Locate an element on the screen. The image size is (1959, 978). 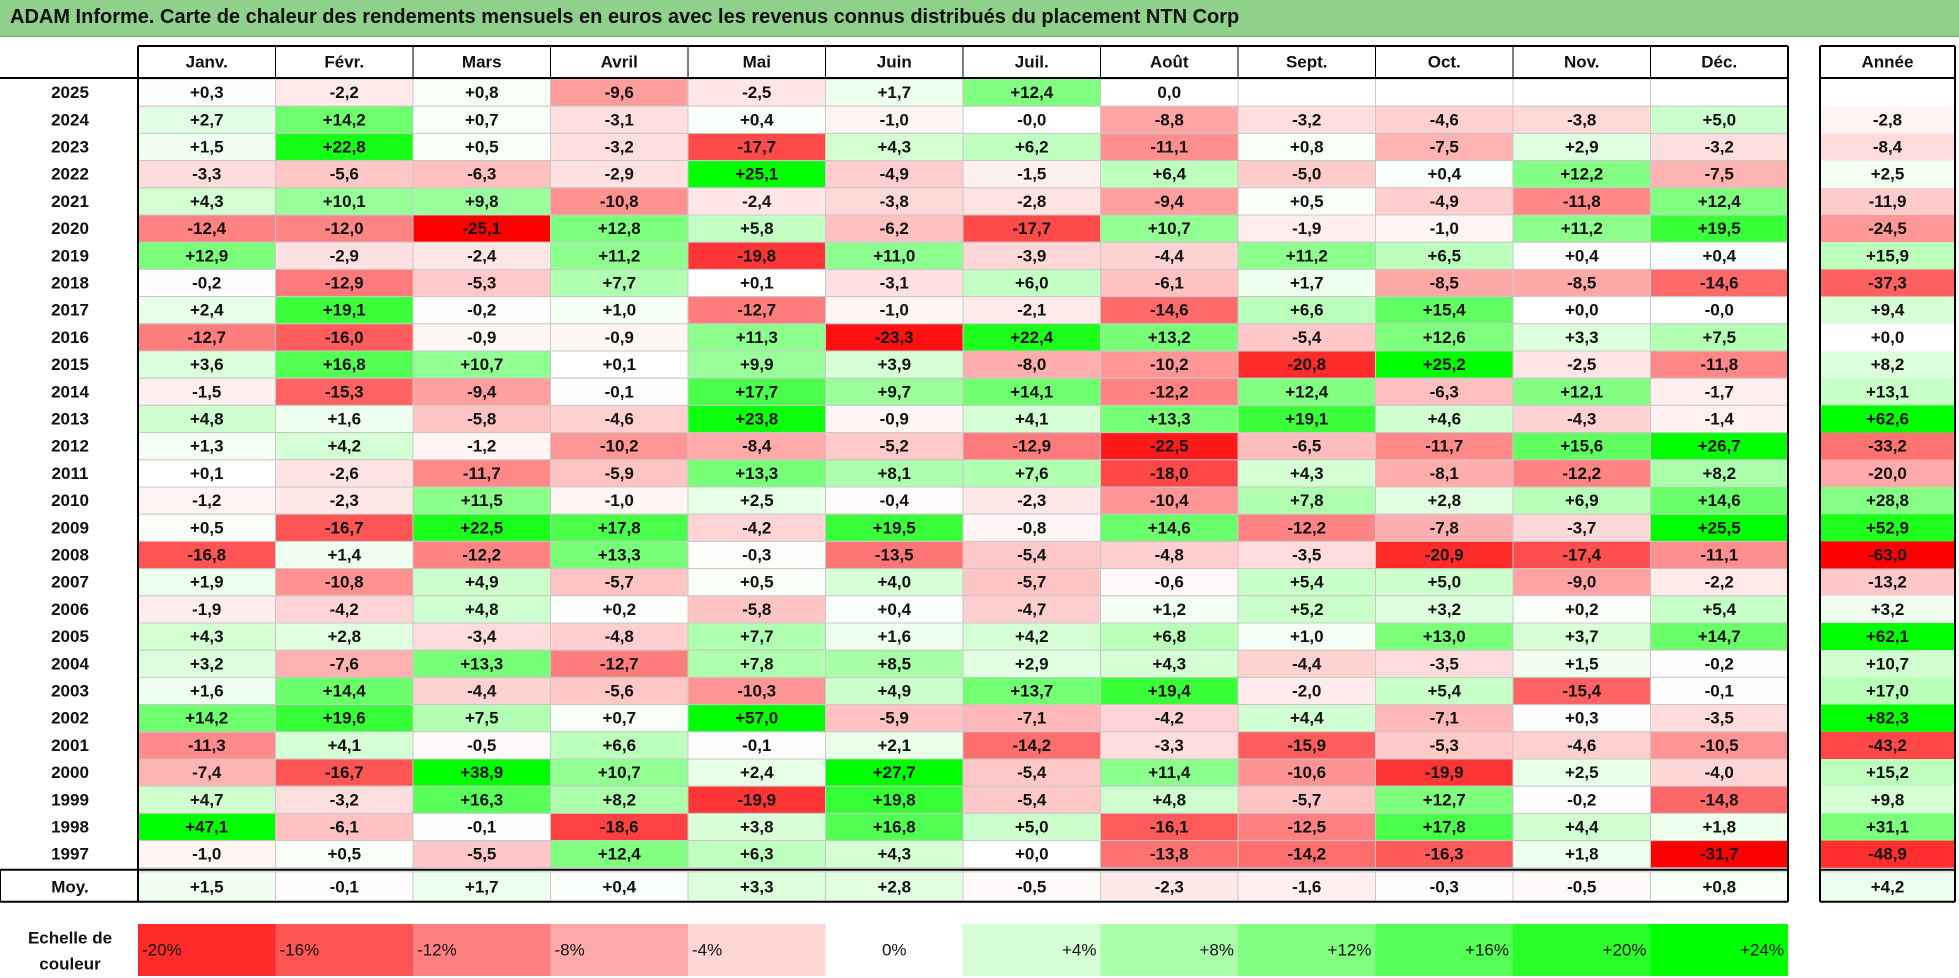
cell-value: -3,1 is located at coordinates (894, 283).